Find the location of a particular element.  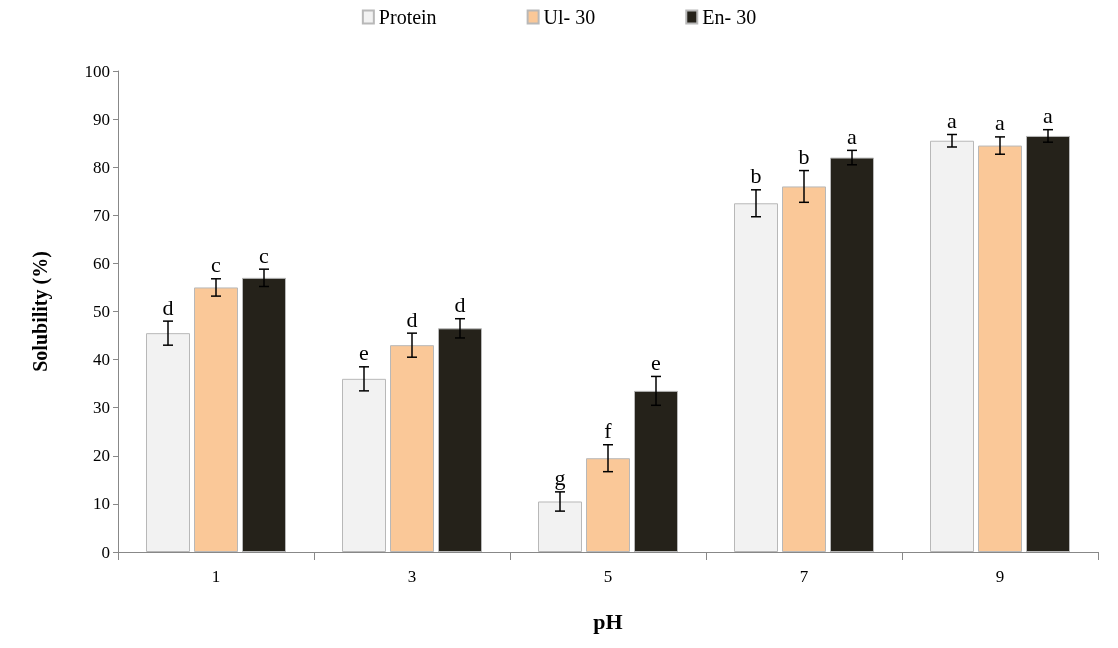

x-axis-title: pH is located at coordinates (608, 621).